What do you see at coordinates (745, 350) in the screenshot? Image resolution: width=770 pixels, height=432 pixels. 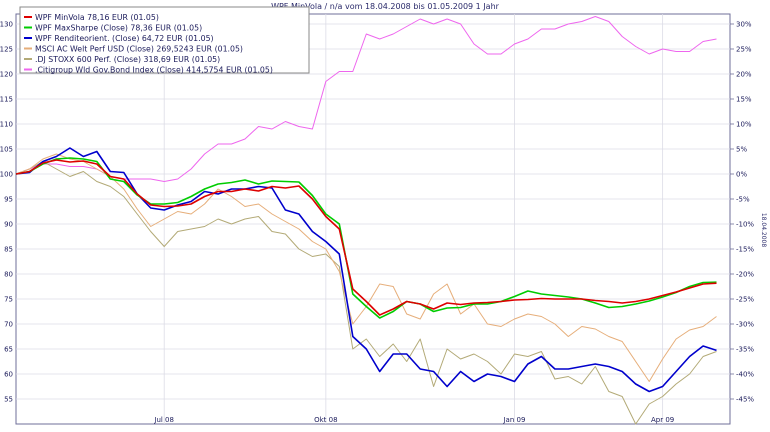 I see `y-tick-label-right: -35%` at bounding box center [745, 350].